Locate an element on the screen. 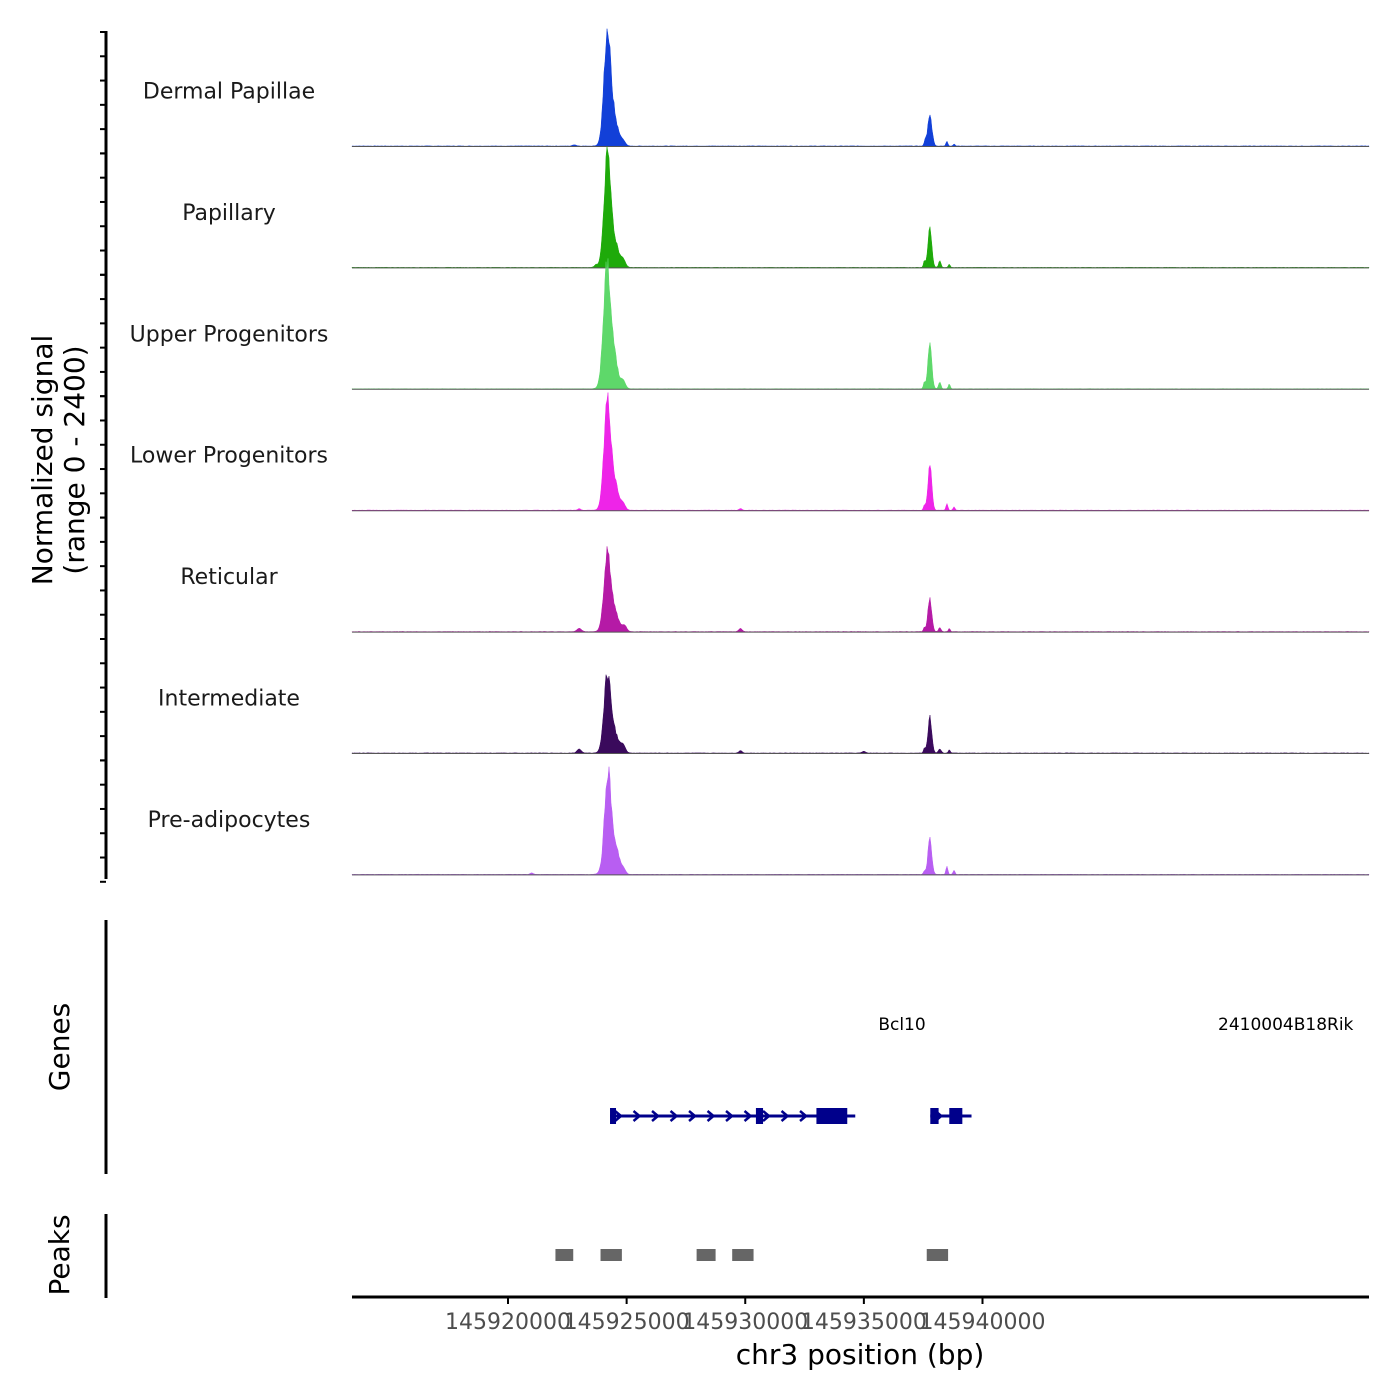  track-upper-progenitors: Upper Progenitors is located at coordinates (750, 324).